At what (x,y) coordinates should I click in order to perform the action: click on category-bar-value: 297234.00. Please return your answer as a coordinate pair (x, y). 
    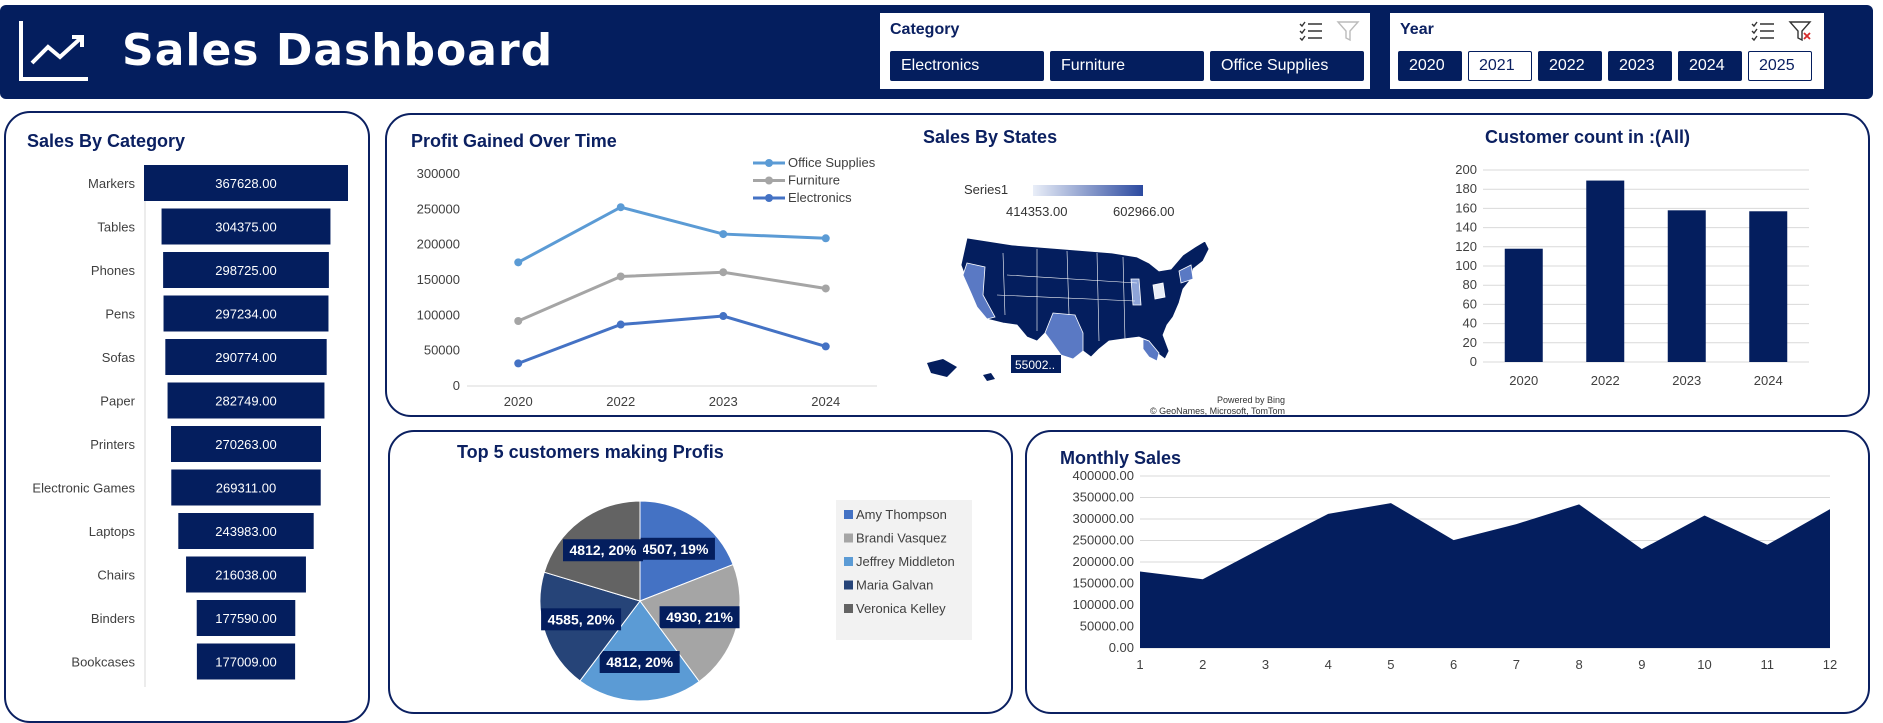
    Looking at the image, I should click on (245, 314).